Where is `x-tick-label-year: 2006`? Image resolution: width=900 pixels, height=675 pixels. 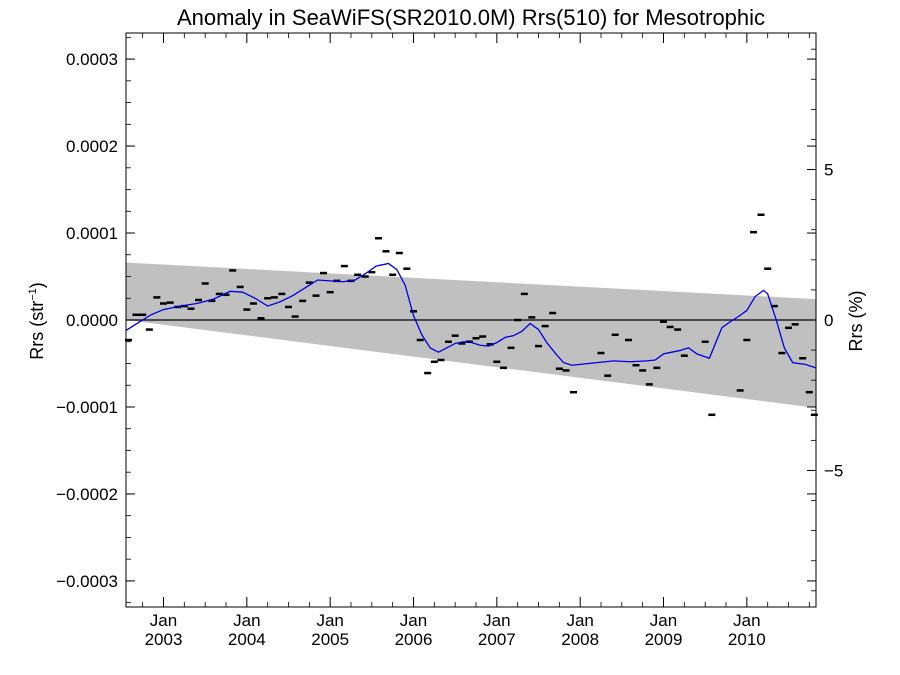 x-tick-label-year: 2006 is located at coordinates (414, 639).